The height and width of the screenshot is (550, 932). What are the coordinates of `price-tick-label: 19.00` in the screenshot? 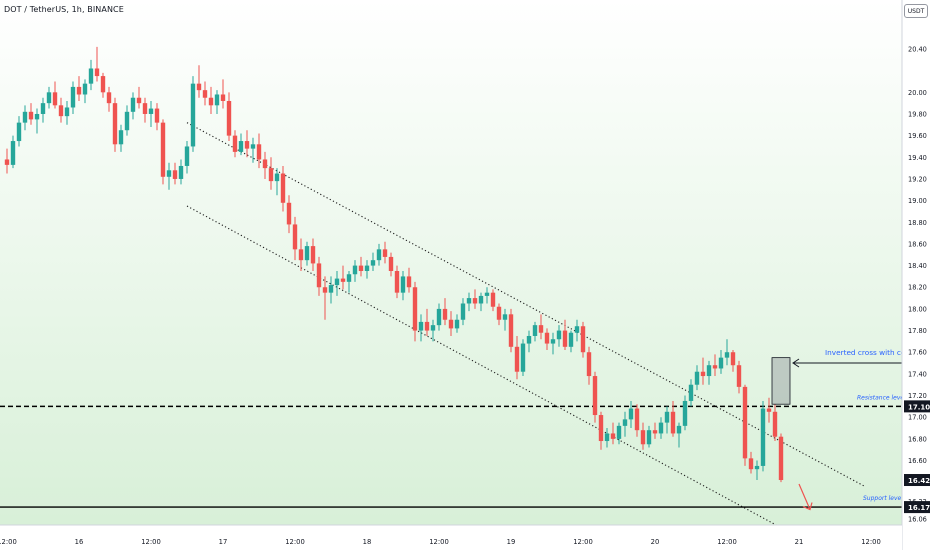 It's located at (917, 201).